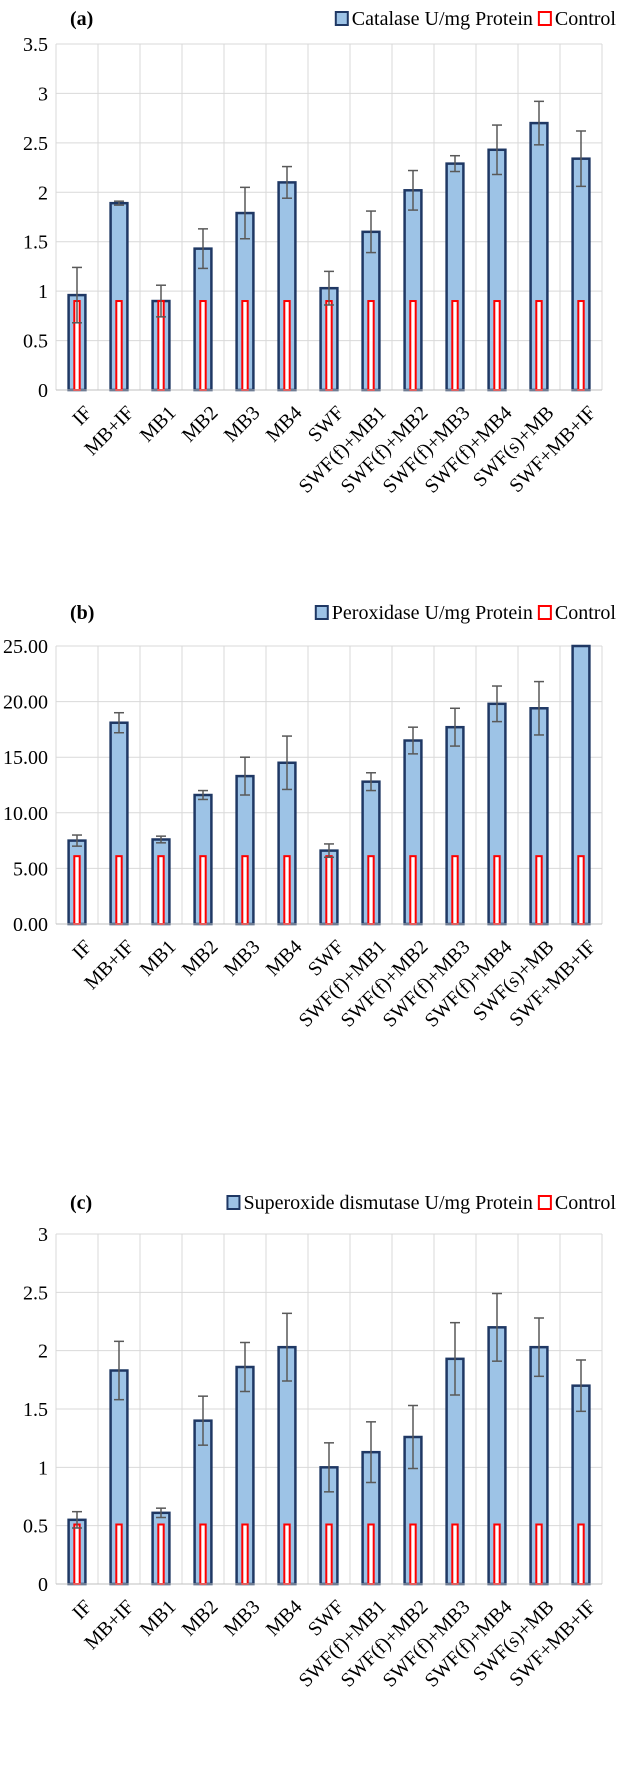 The image size is (621, 1770). What do you see at coordinates (81, 1203) in the screenshot?
I see `panel-label: (c)` at bounding box center [81, 1203].